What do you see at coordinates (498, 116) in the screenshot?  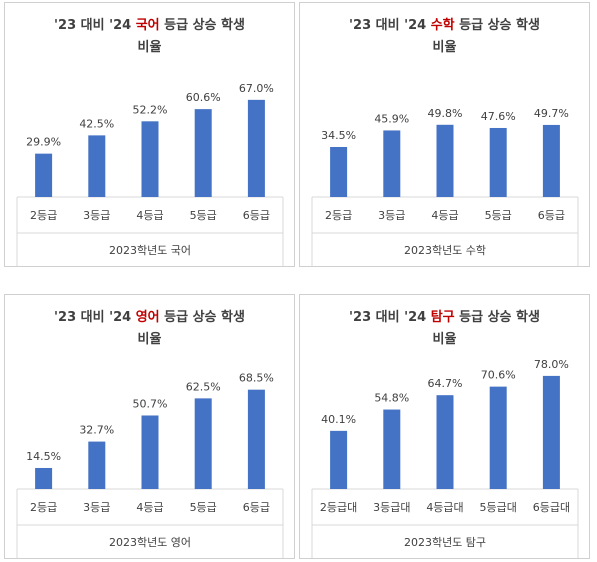 I see `data-label: 47.6%` at bounding box center [498, 116].